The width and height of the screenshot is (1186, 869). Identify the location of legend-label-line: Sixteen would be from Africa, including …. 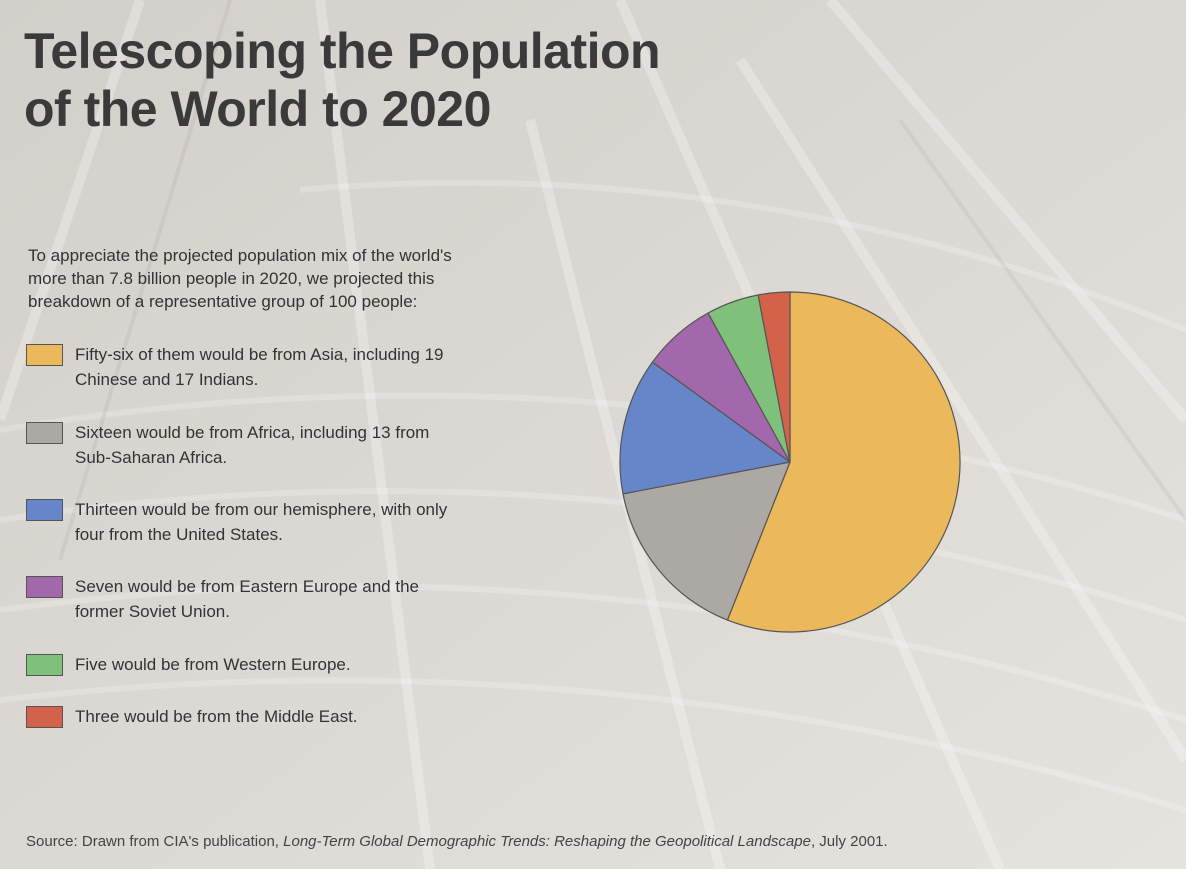
(252, 432).